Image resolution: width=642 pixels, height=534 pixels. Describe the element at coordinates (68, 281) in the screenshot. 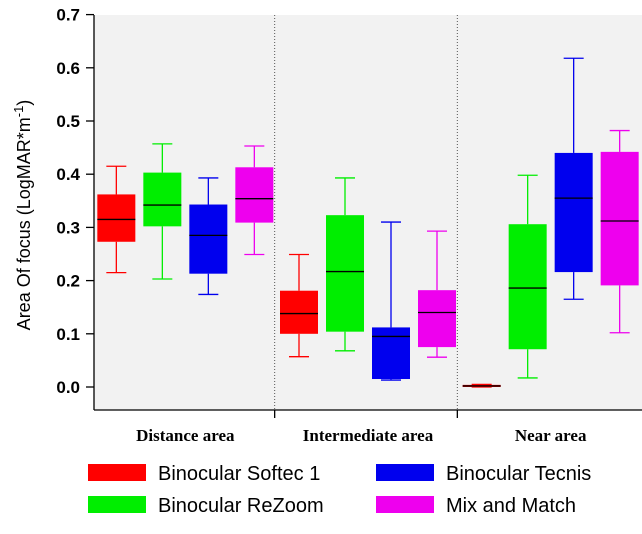

I see `y-tick-label: 0.2` at that location.